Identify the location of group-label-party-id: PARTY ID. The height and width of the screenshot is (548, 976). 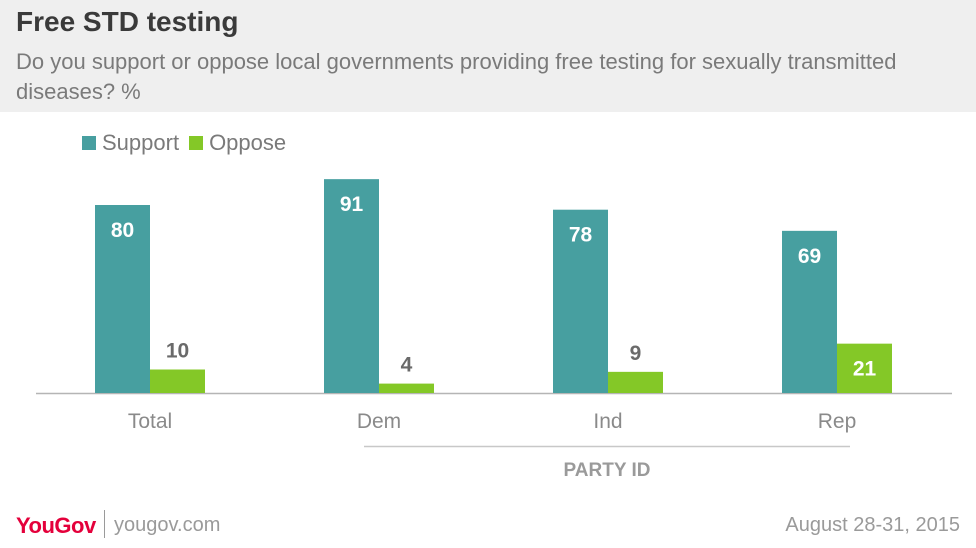
(607, 470).